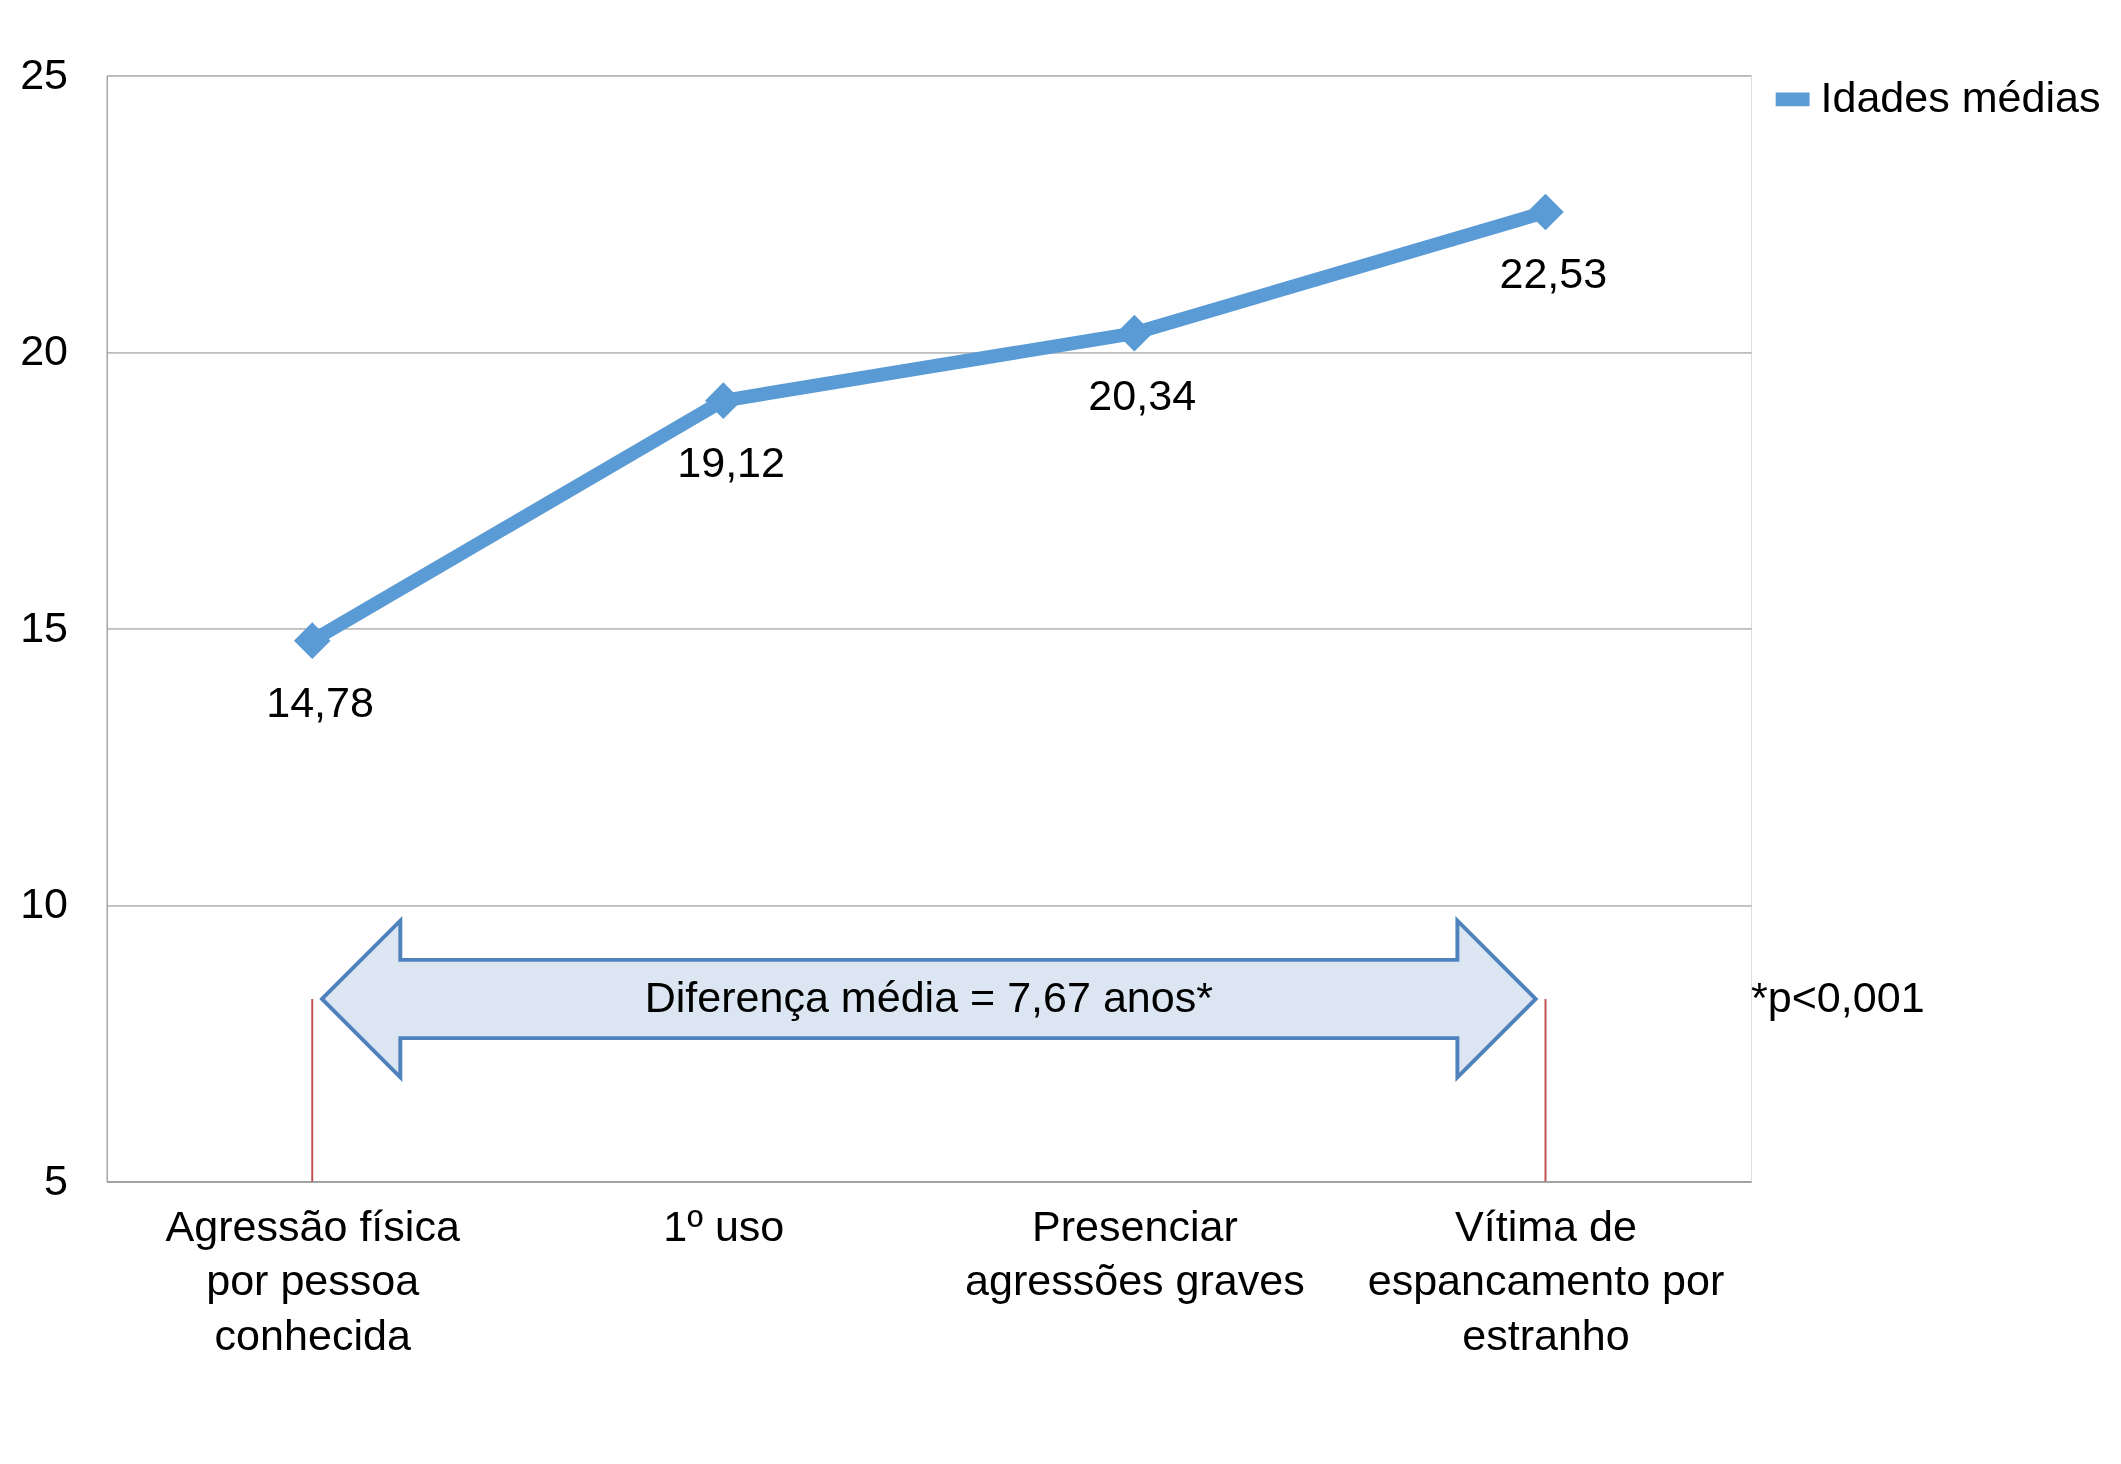 This screenshot has height=1464, width=2121. Describe the element at coordinates (44, 350) in the screenshot. I see `y-tick-label: 20` at that location.